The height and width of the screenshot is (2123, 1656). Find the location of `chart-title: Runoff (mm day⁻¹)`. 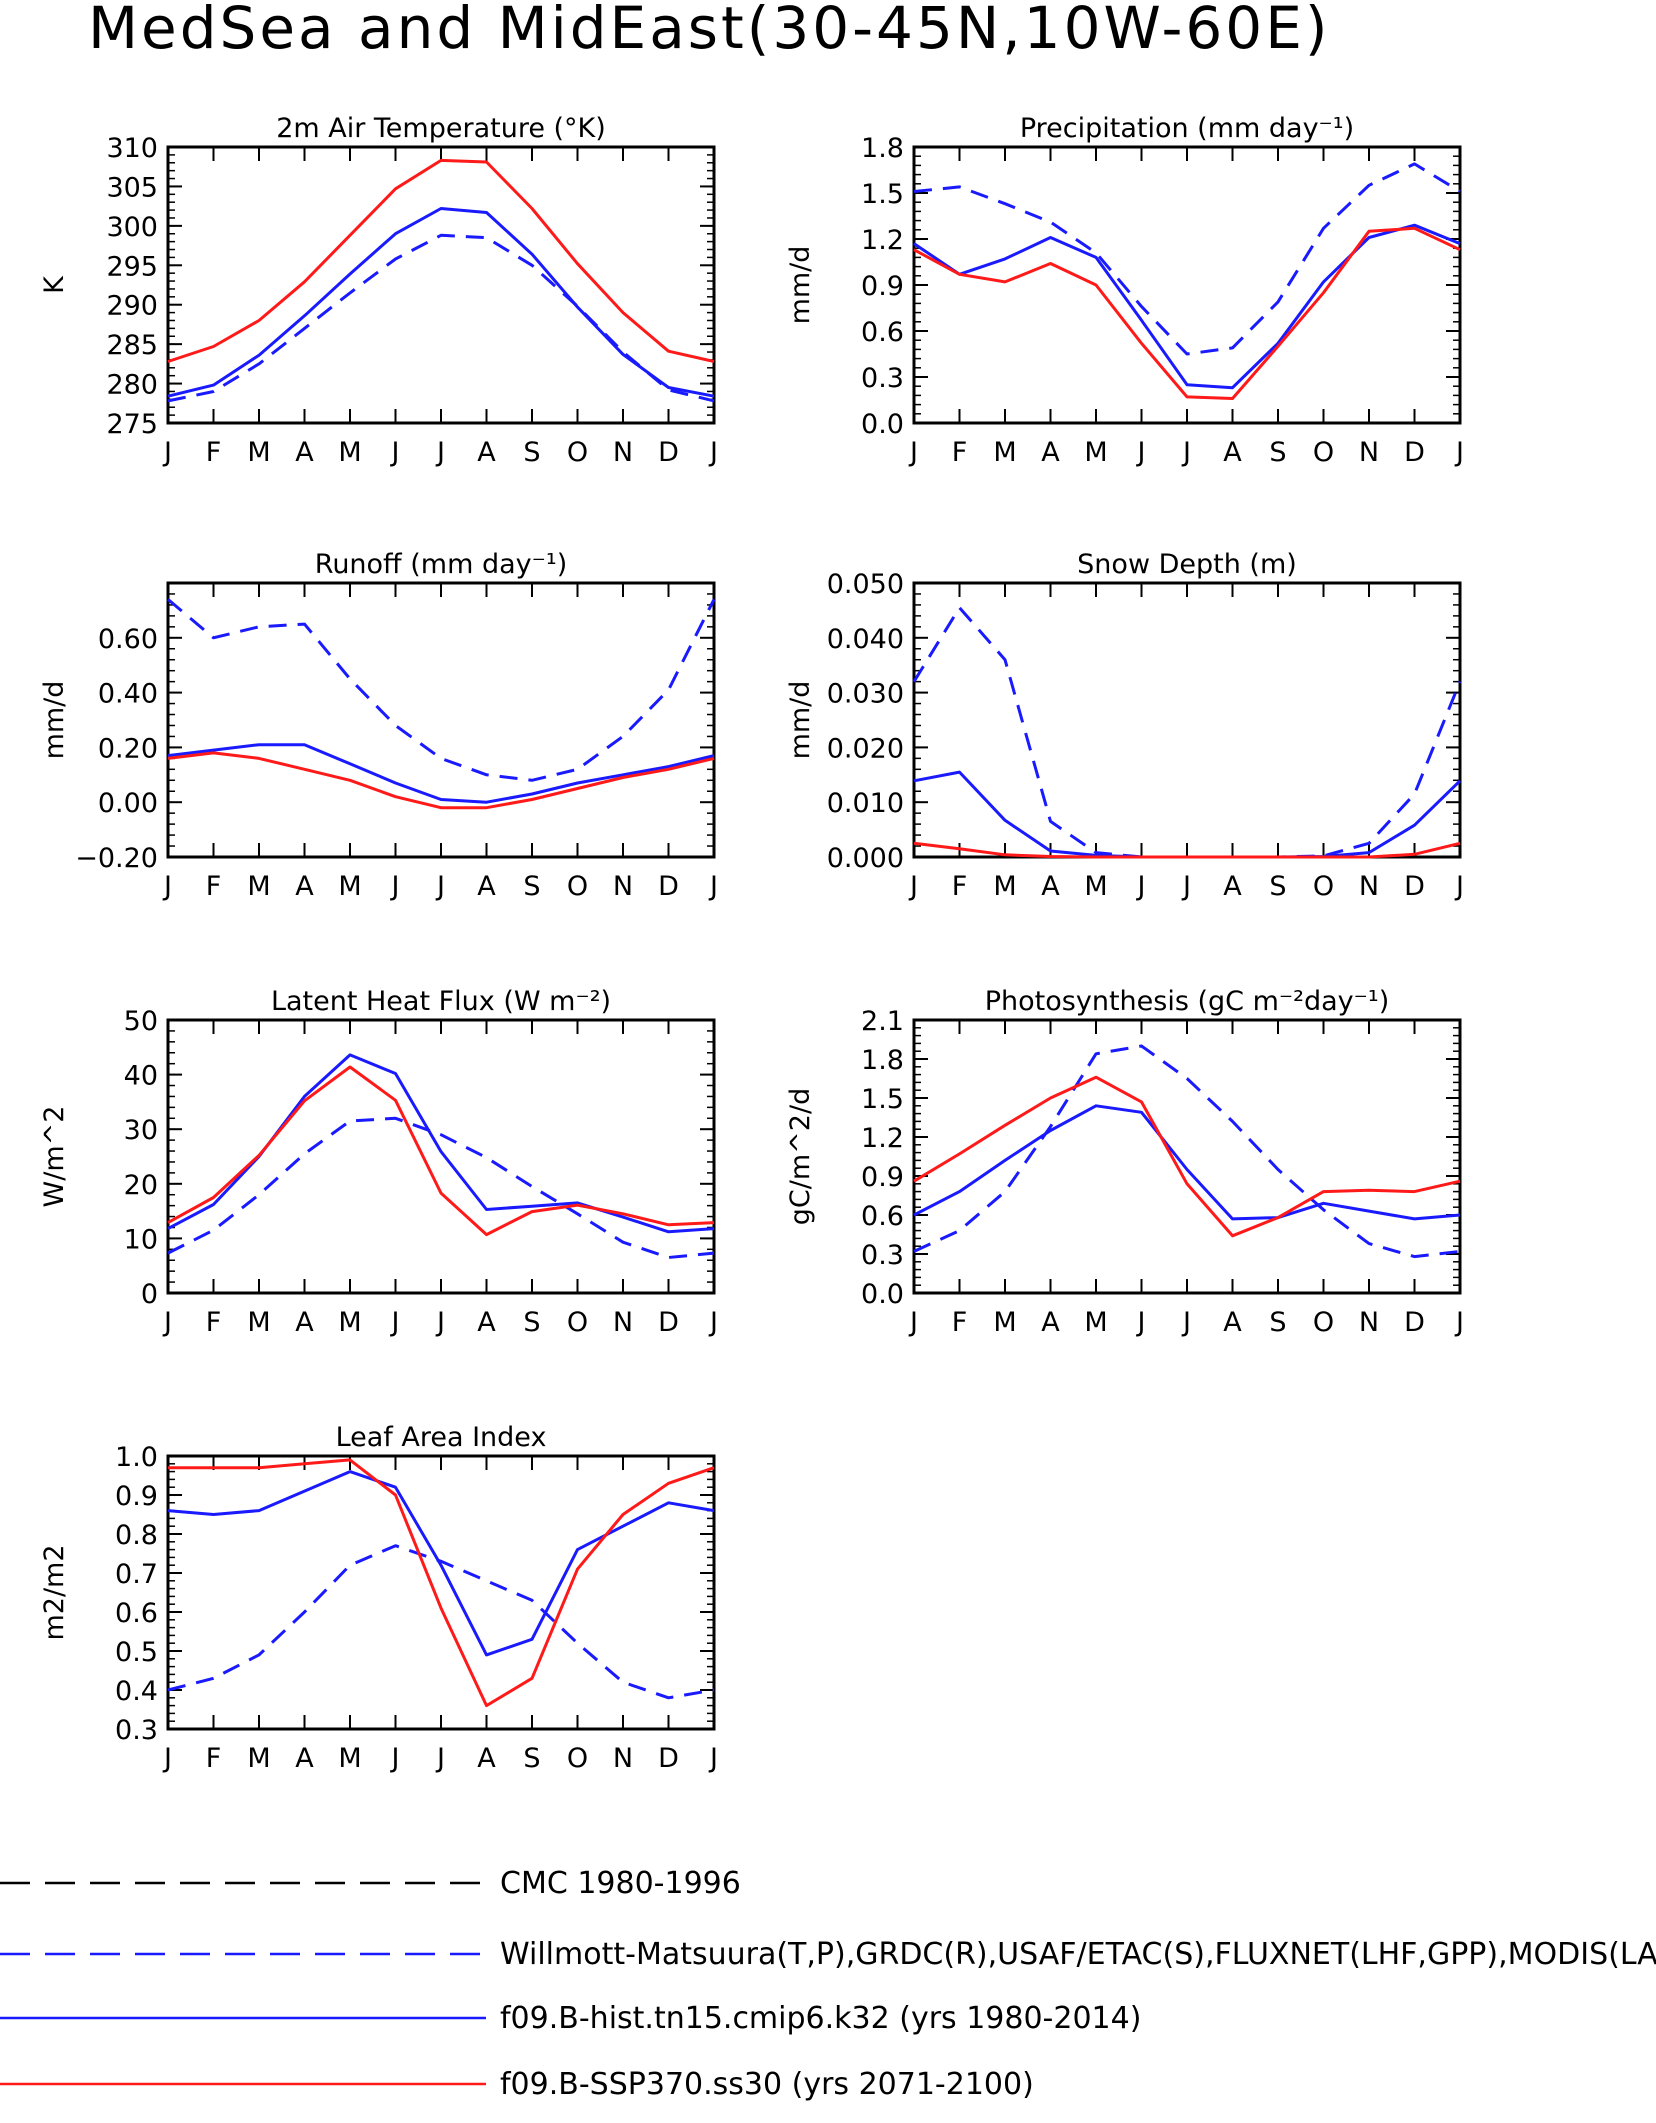

chart-title: Runoff (mm day⁻¹) is located at coordinates (441, 564).